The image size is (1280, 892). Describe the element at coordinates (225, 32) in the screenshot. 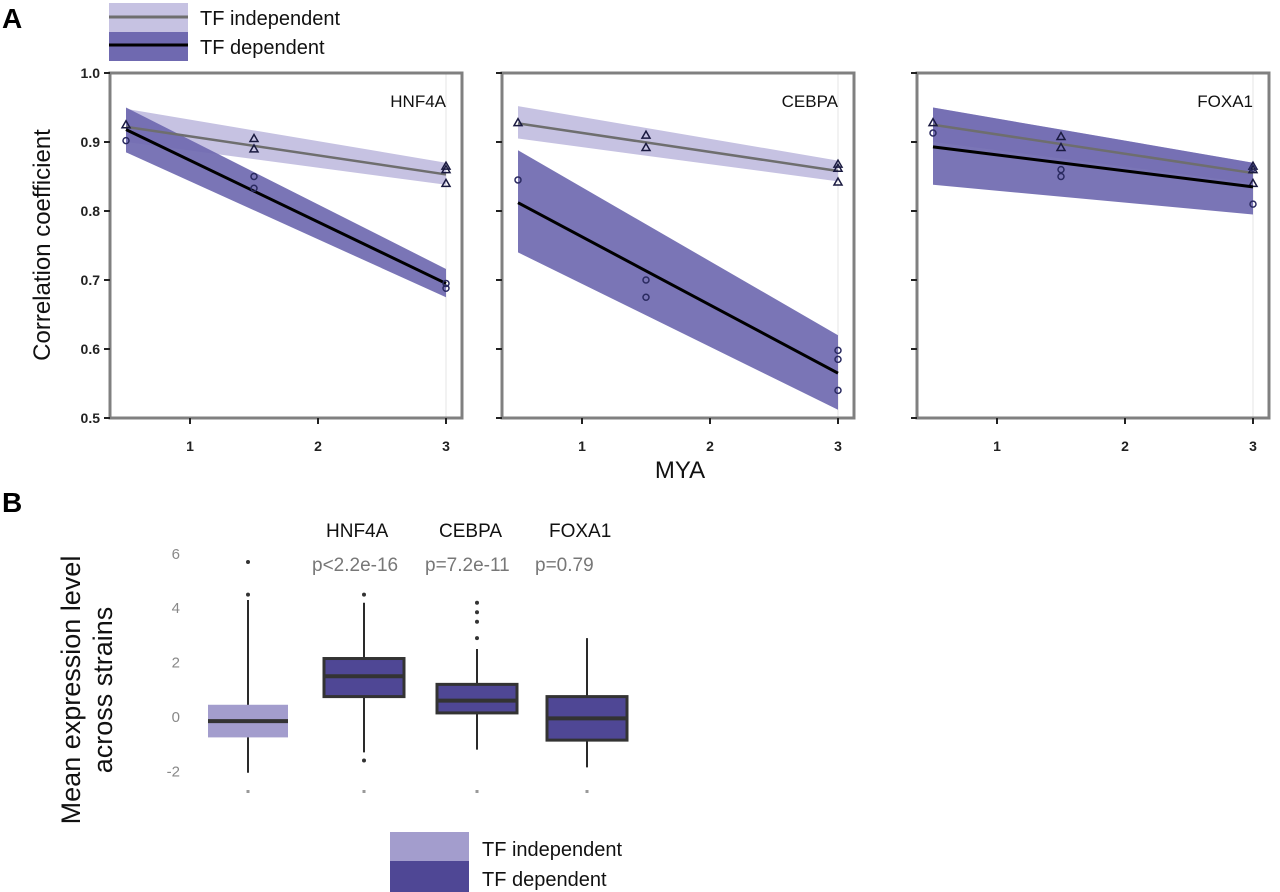

I see `legend-a: TF independent TF dependent` at that location.